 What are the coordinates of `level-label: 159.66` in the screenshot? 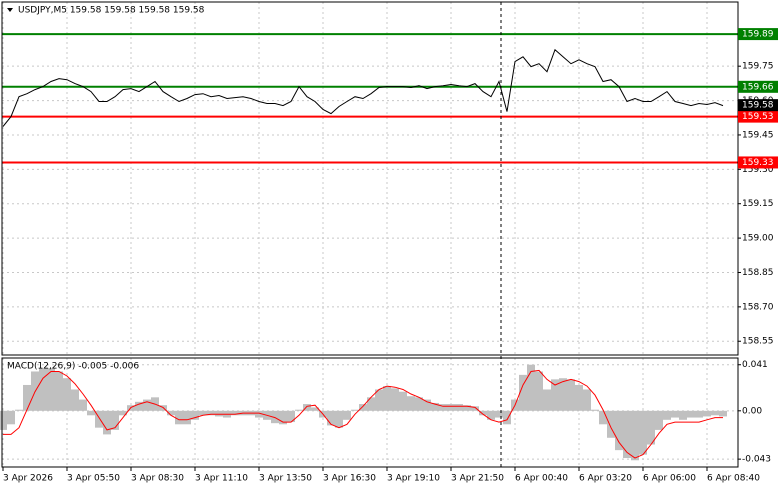 It's located at (758, 87).